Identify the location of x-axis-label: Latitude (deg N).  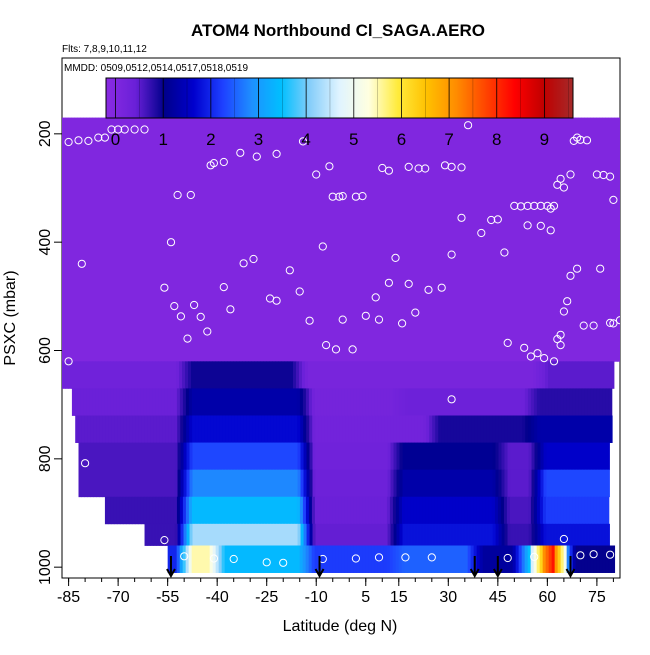
(340, 626).